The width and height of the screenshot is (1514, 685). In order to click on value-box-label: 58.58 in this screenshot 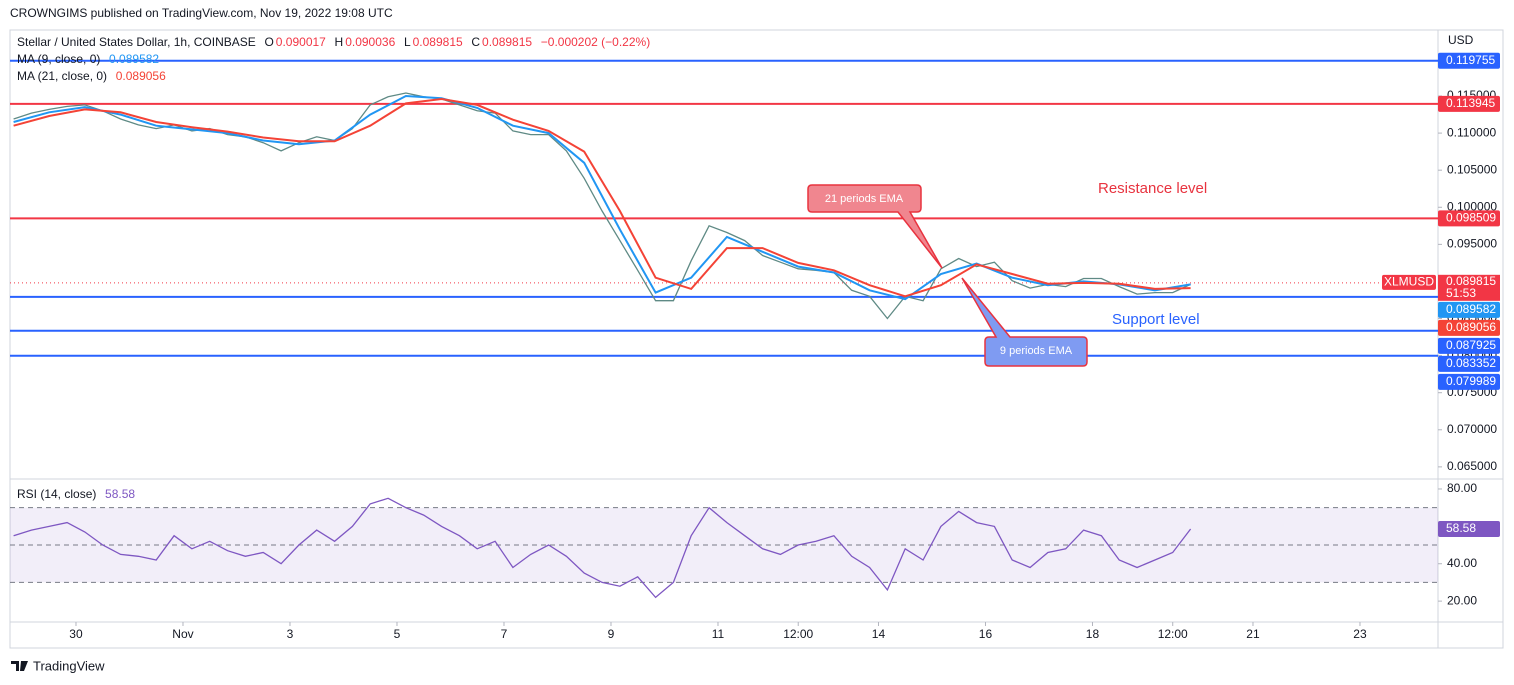, I will do `click(1461, 528)`.